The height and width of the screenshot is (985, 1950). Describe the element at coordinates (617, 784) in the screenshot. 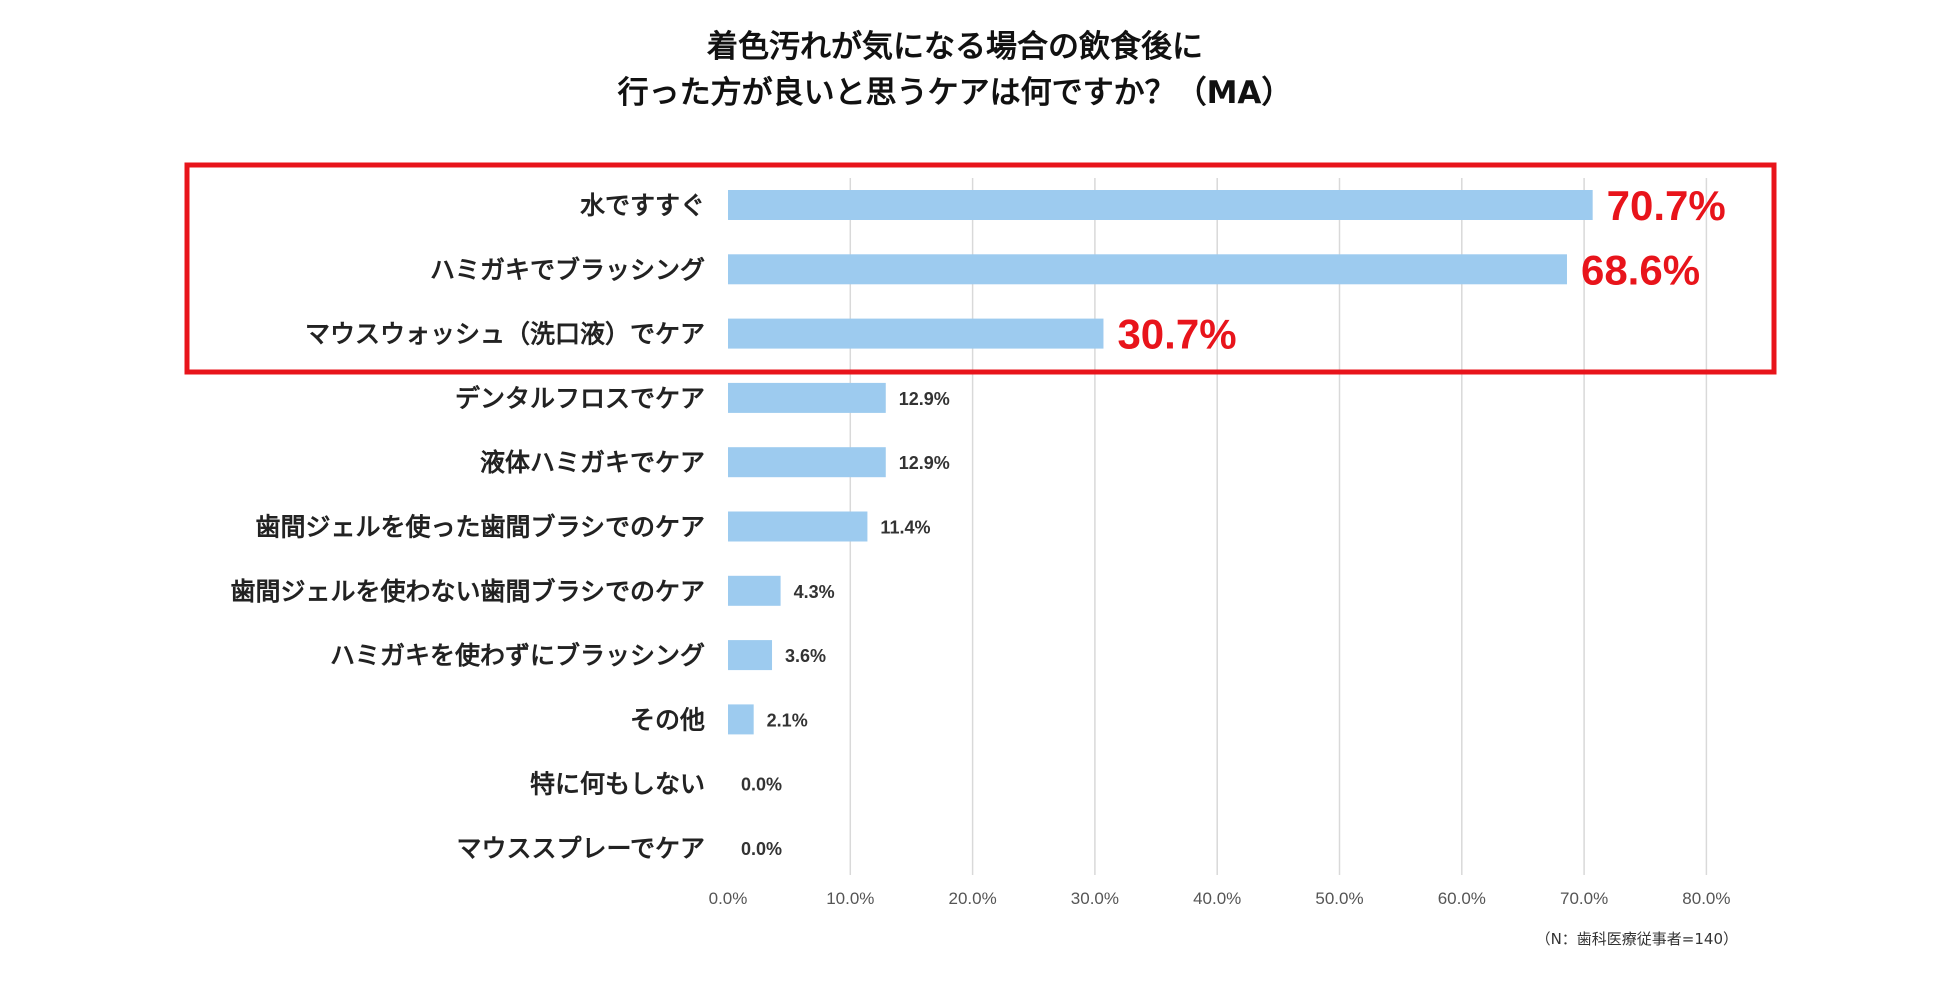

I see `category-label: 特に何もしない` at that location.